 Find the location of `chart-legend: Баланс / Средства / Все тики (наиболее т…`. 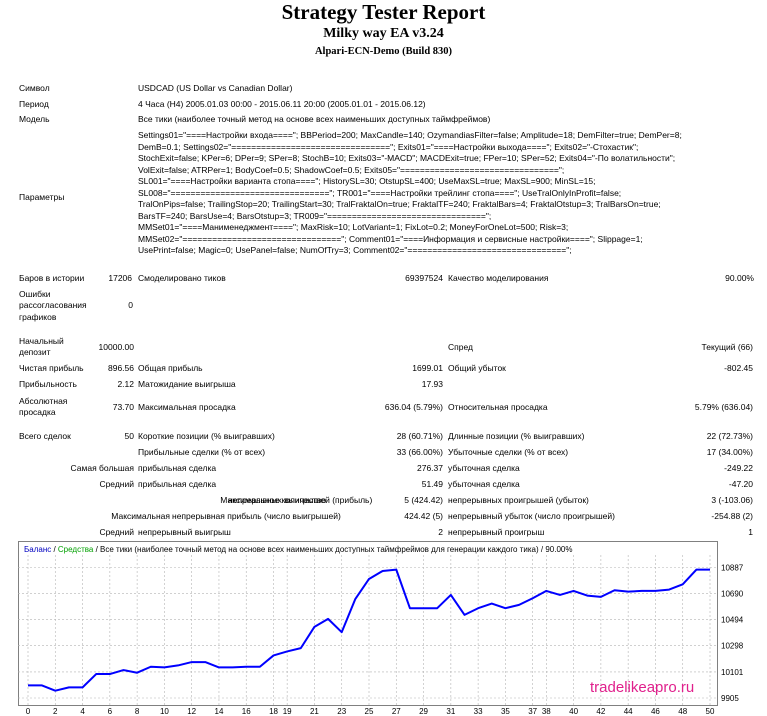

chart-legend: Баланс / Средства / Все тики (наиболее т… is located at coordinates (298, 549).